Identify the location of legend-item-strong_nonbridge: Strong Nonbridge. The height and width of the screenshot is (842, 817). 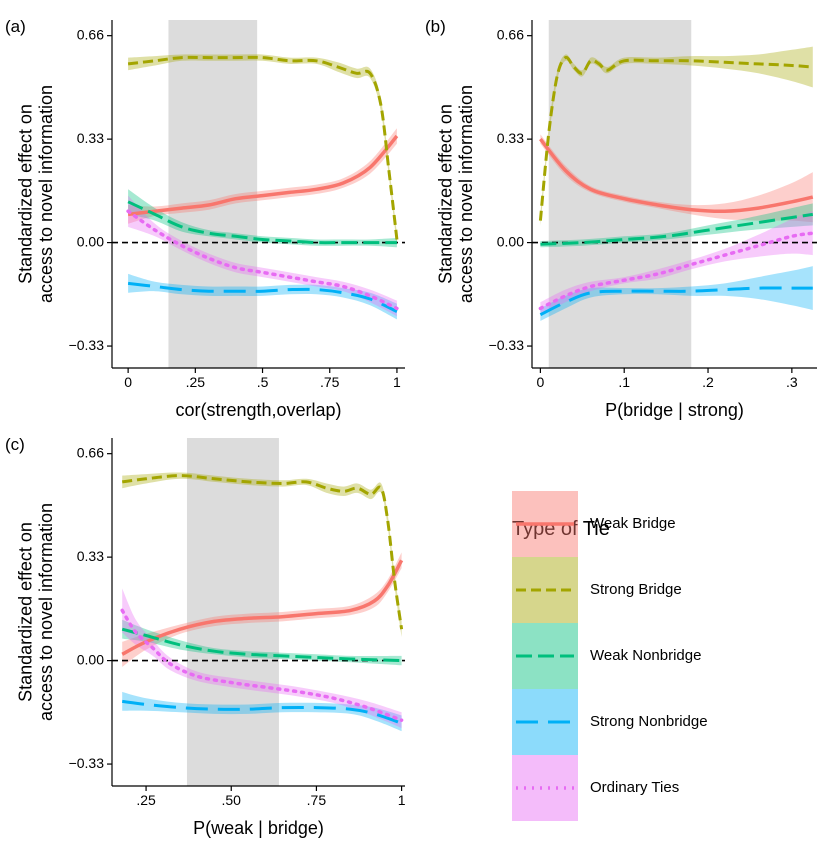
(610, 722).